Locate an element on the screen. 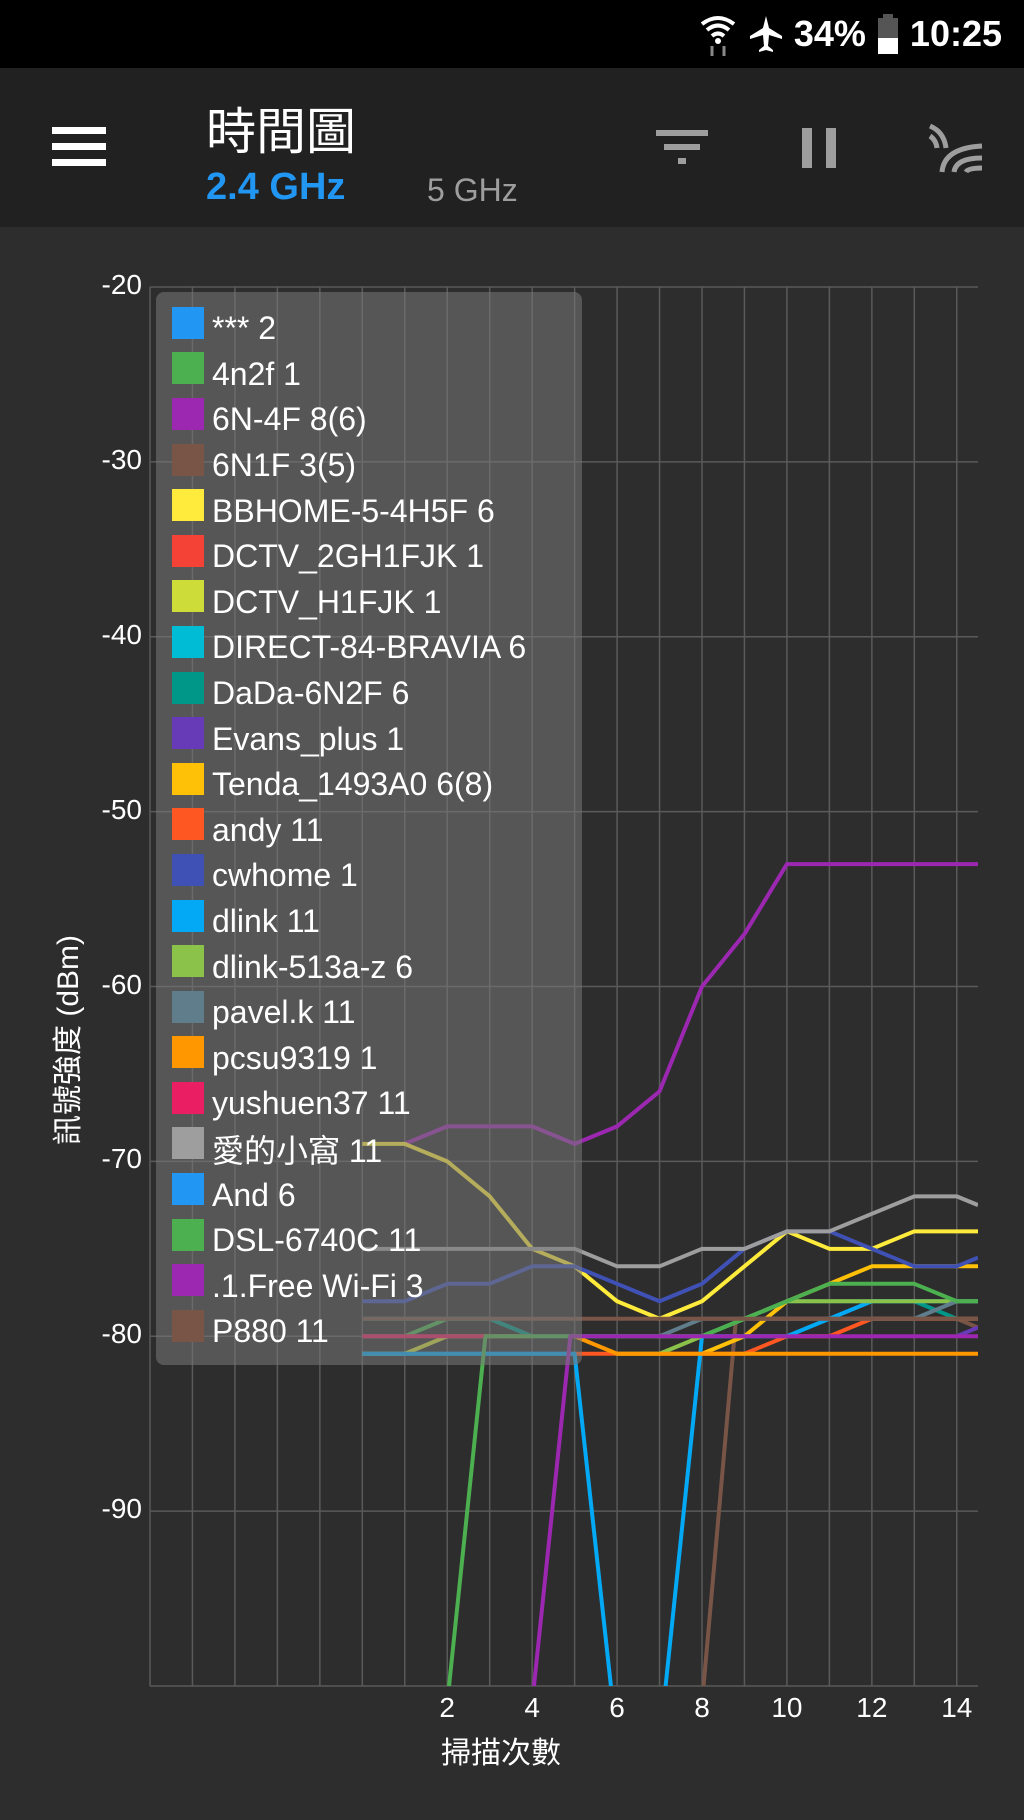  y-axis-title: 訊號強度 (dBm) is located at coordinates (68, 1040).